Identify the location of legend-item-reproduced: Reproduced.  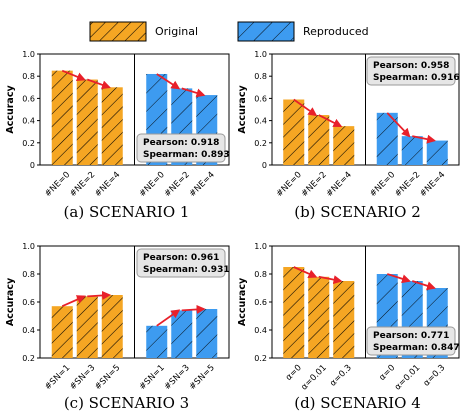
(303, 31).